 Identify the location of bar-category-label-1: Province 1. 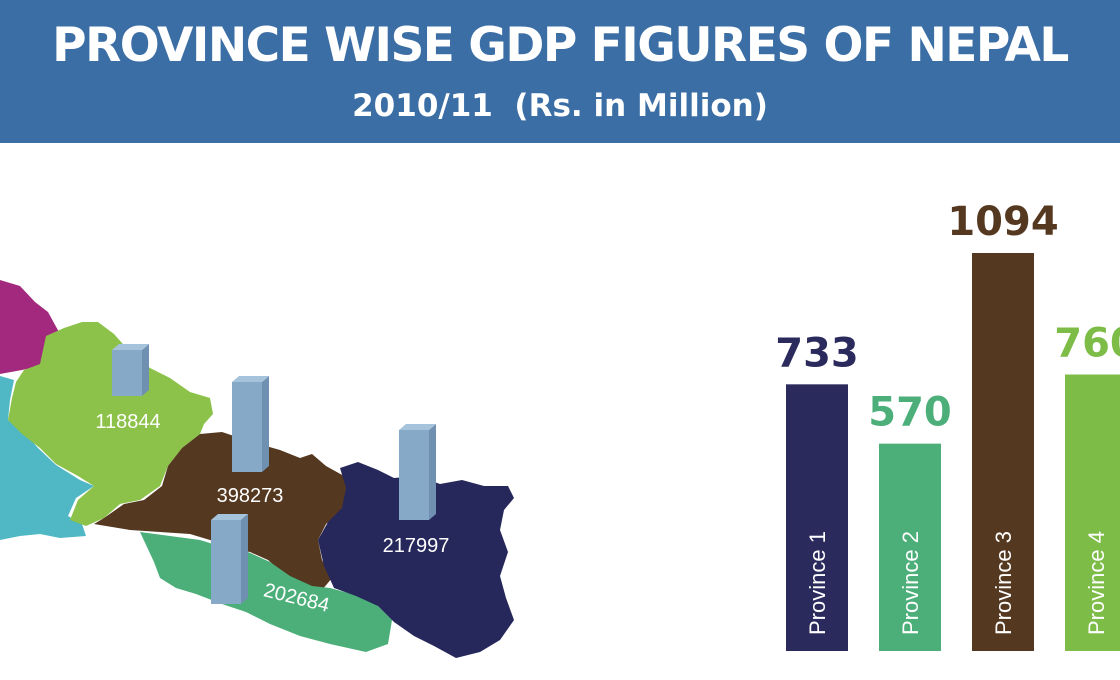
(817, 583).